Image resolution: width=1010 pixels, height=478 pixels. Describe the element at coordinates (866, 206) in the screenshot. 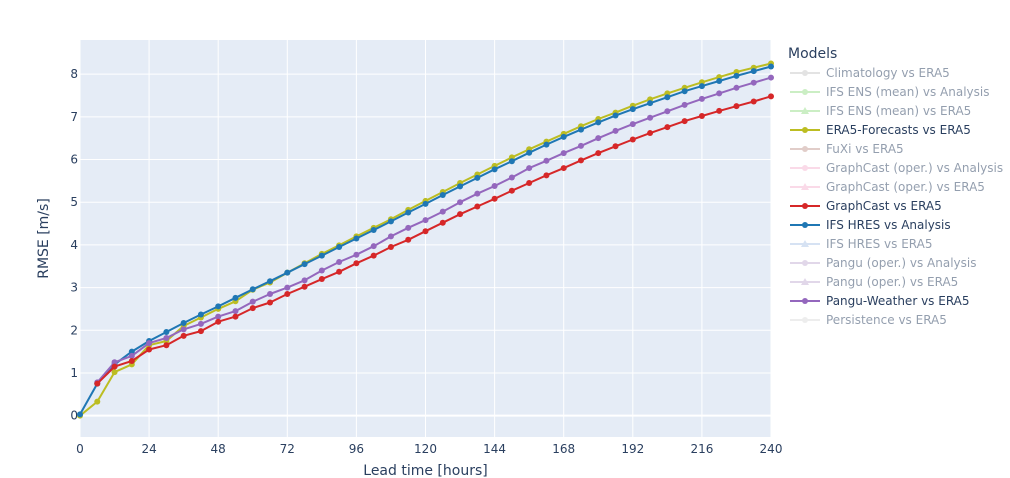

I see `legend-item-graphcast-vs-era5: GraphCast vs ERA5` at that location.